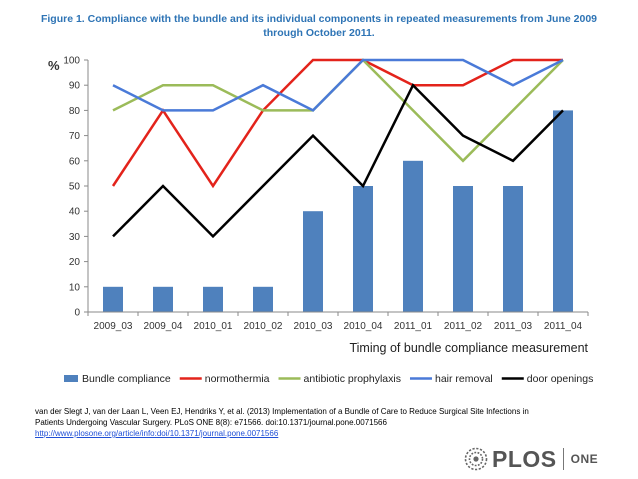 This screenshot has width=638, height=479. Describe the element at coordinates (413, 326) in the screenshot. I see `x-tick-label: 2011_01` at that location.